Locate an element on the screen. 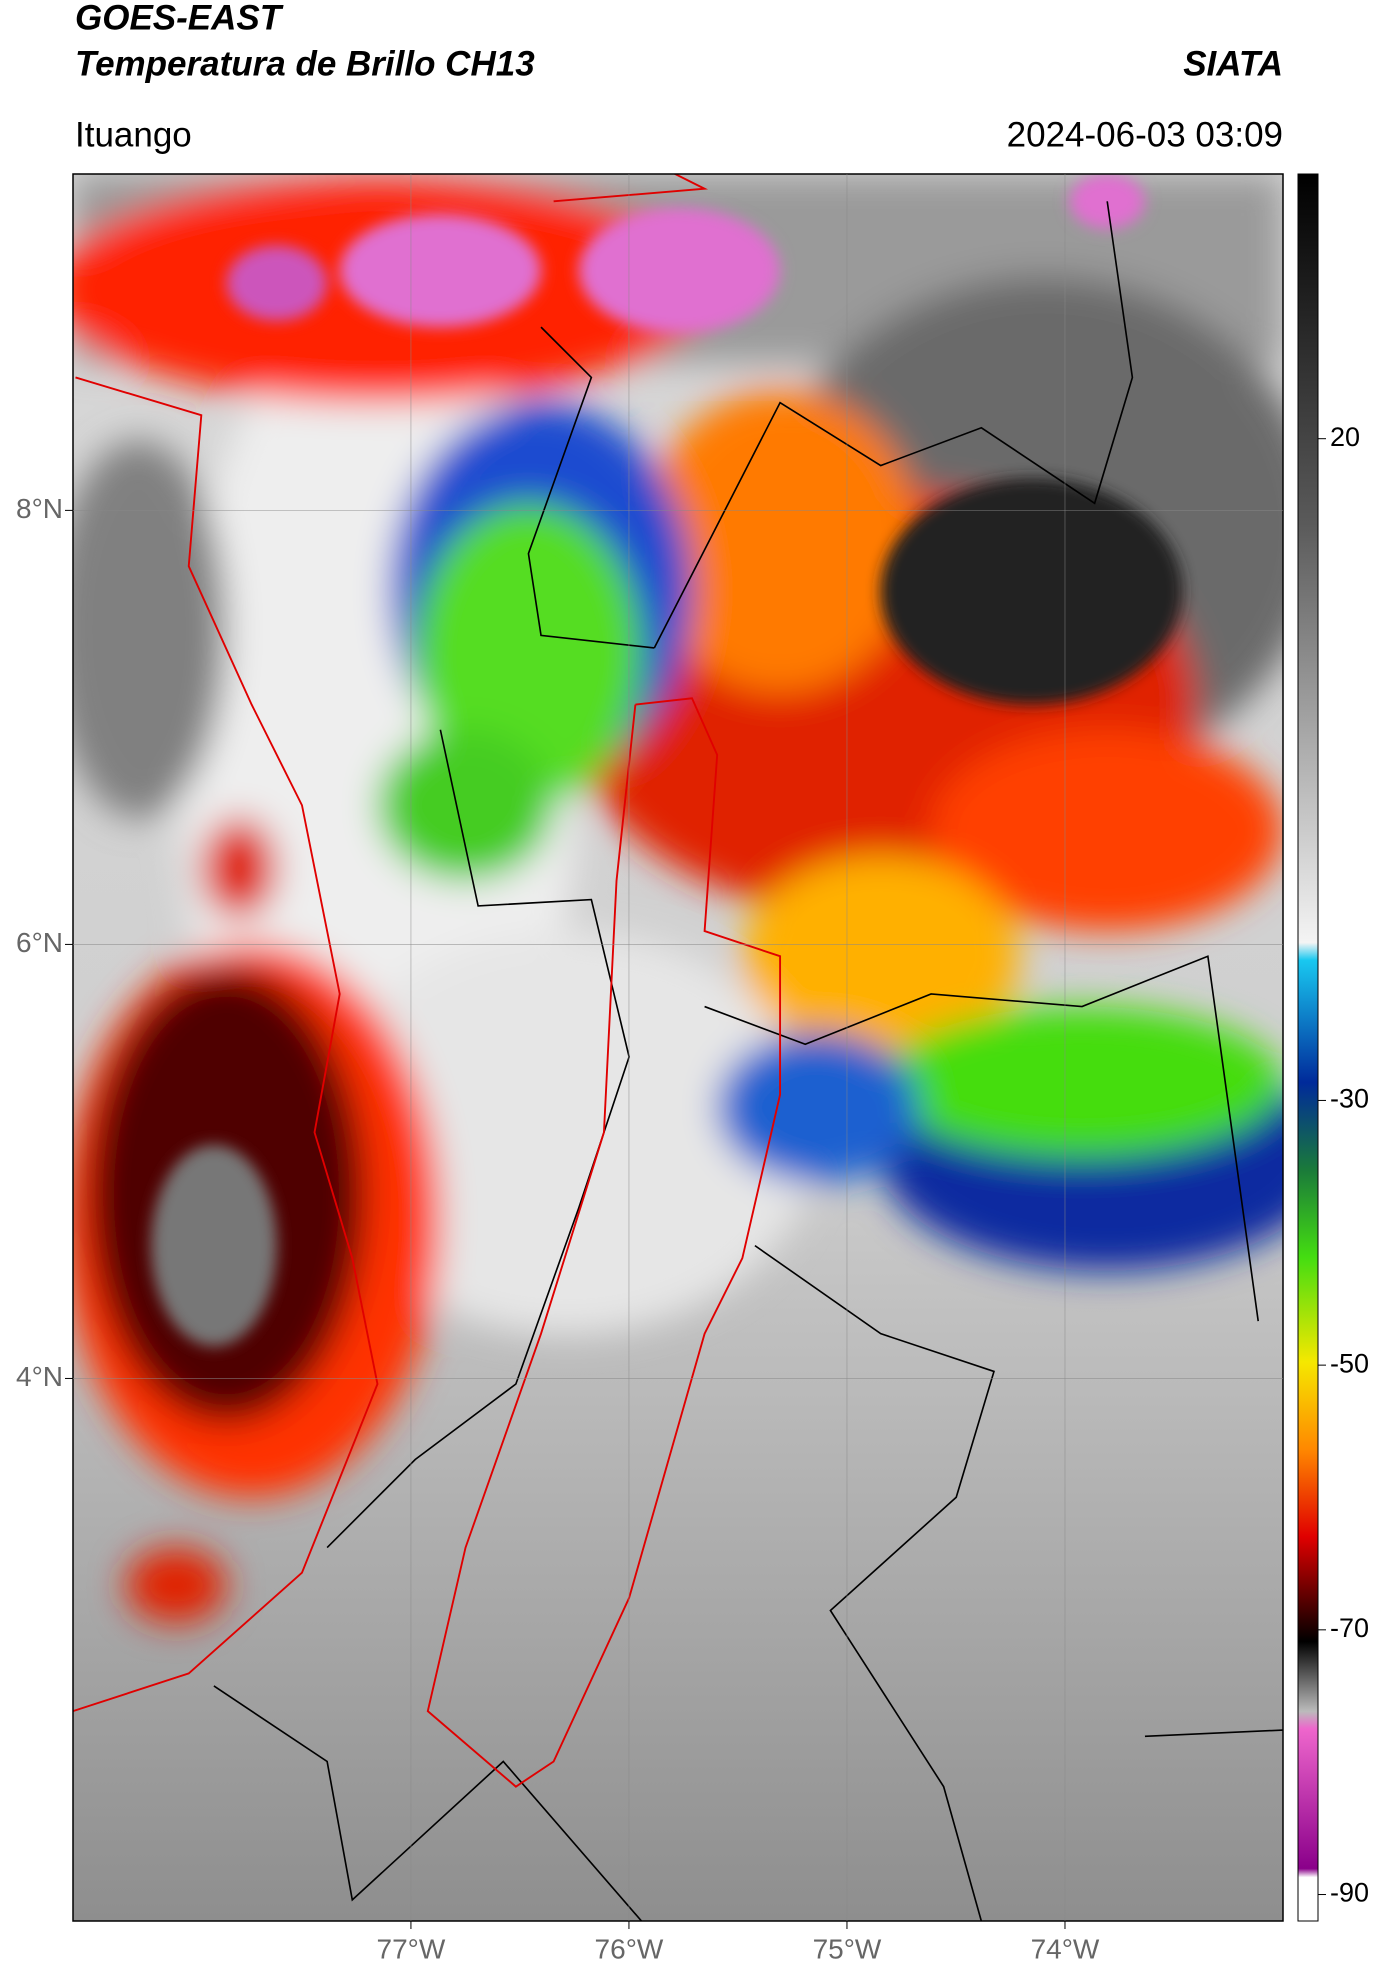 This screenshot has height=1981, width=1384. region: Ituango is located at coordinates (133, 134).